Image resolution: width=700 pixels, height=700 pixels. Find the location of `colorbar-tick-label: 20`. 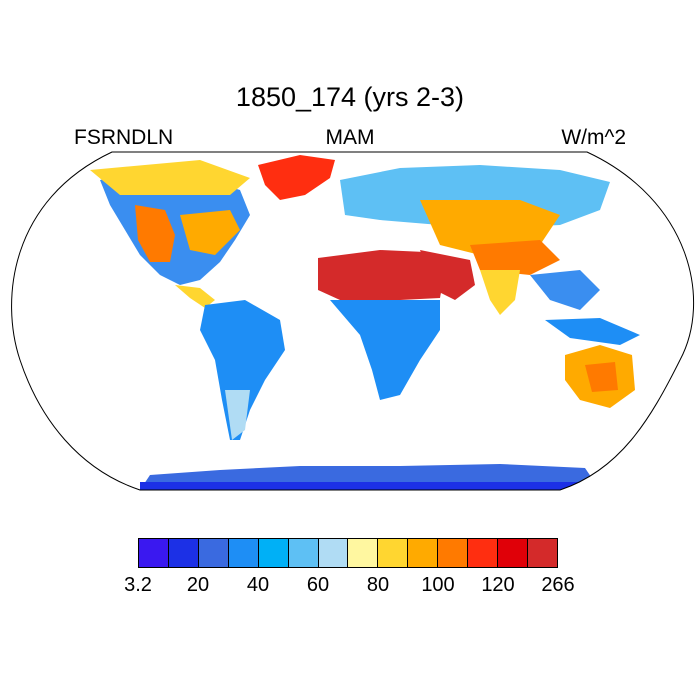

colorbar-tick-label: 20 is located at coordinates (198, 585).